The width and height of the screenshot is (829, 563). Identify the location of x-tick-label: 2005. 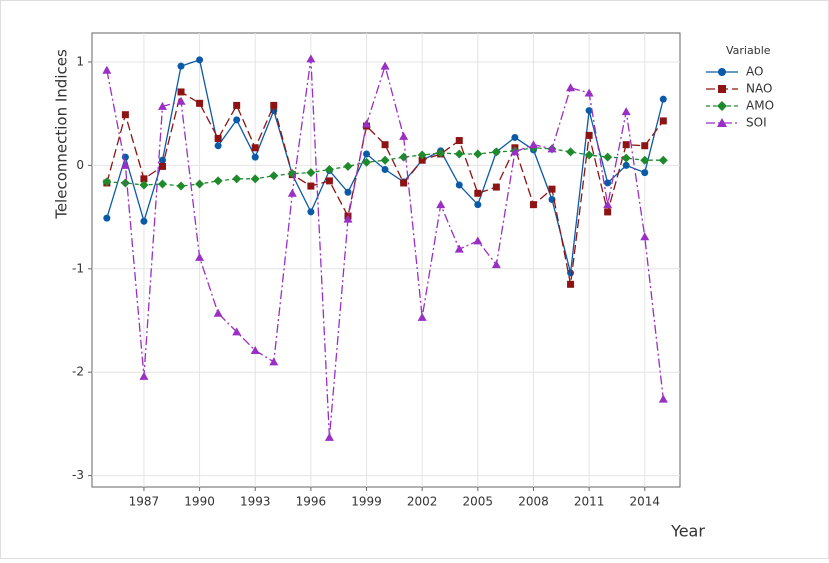
(478, 502).